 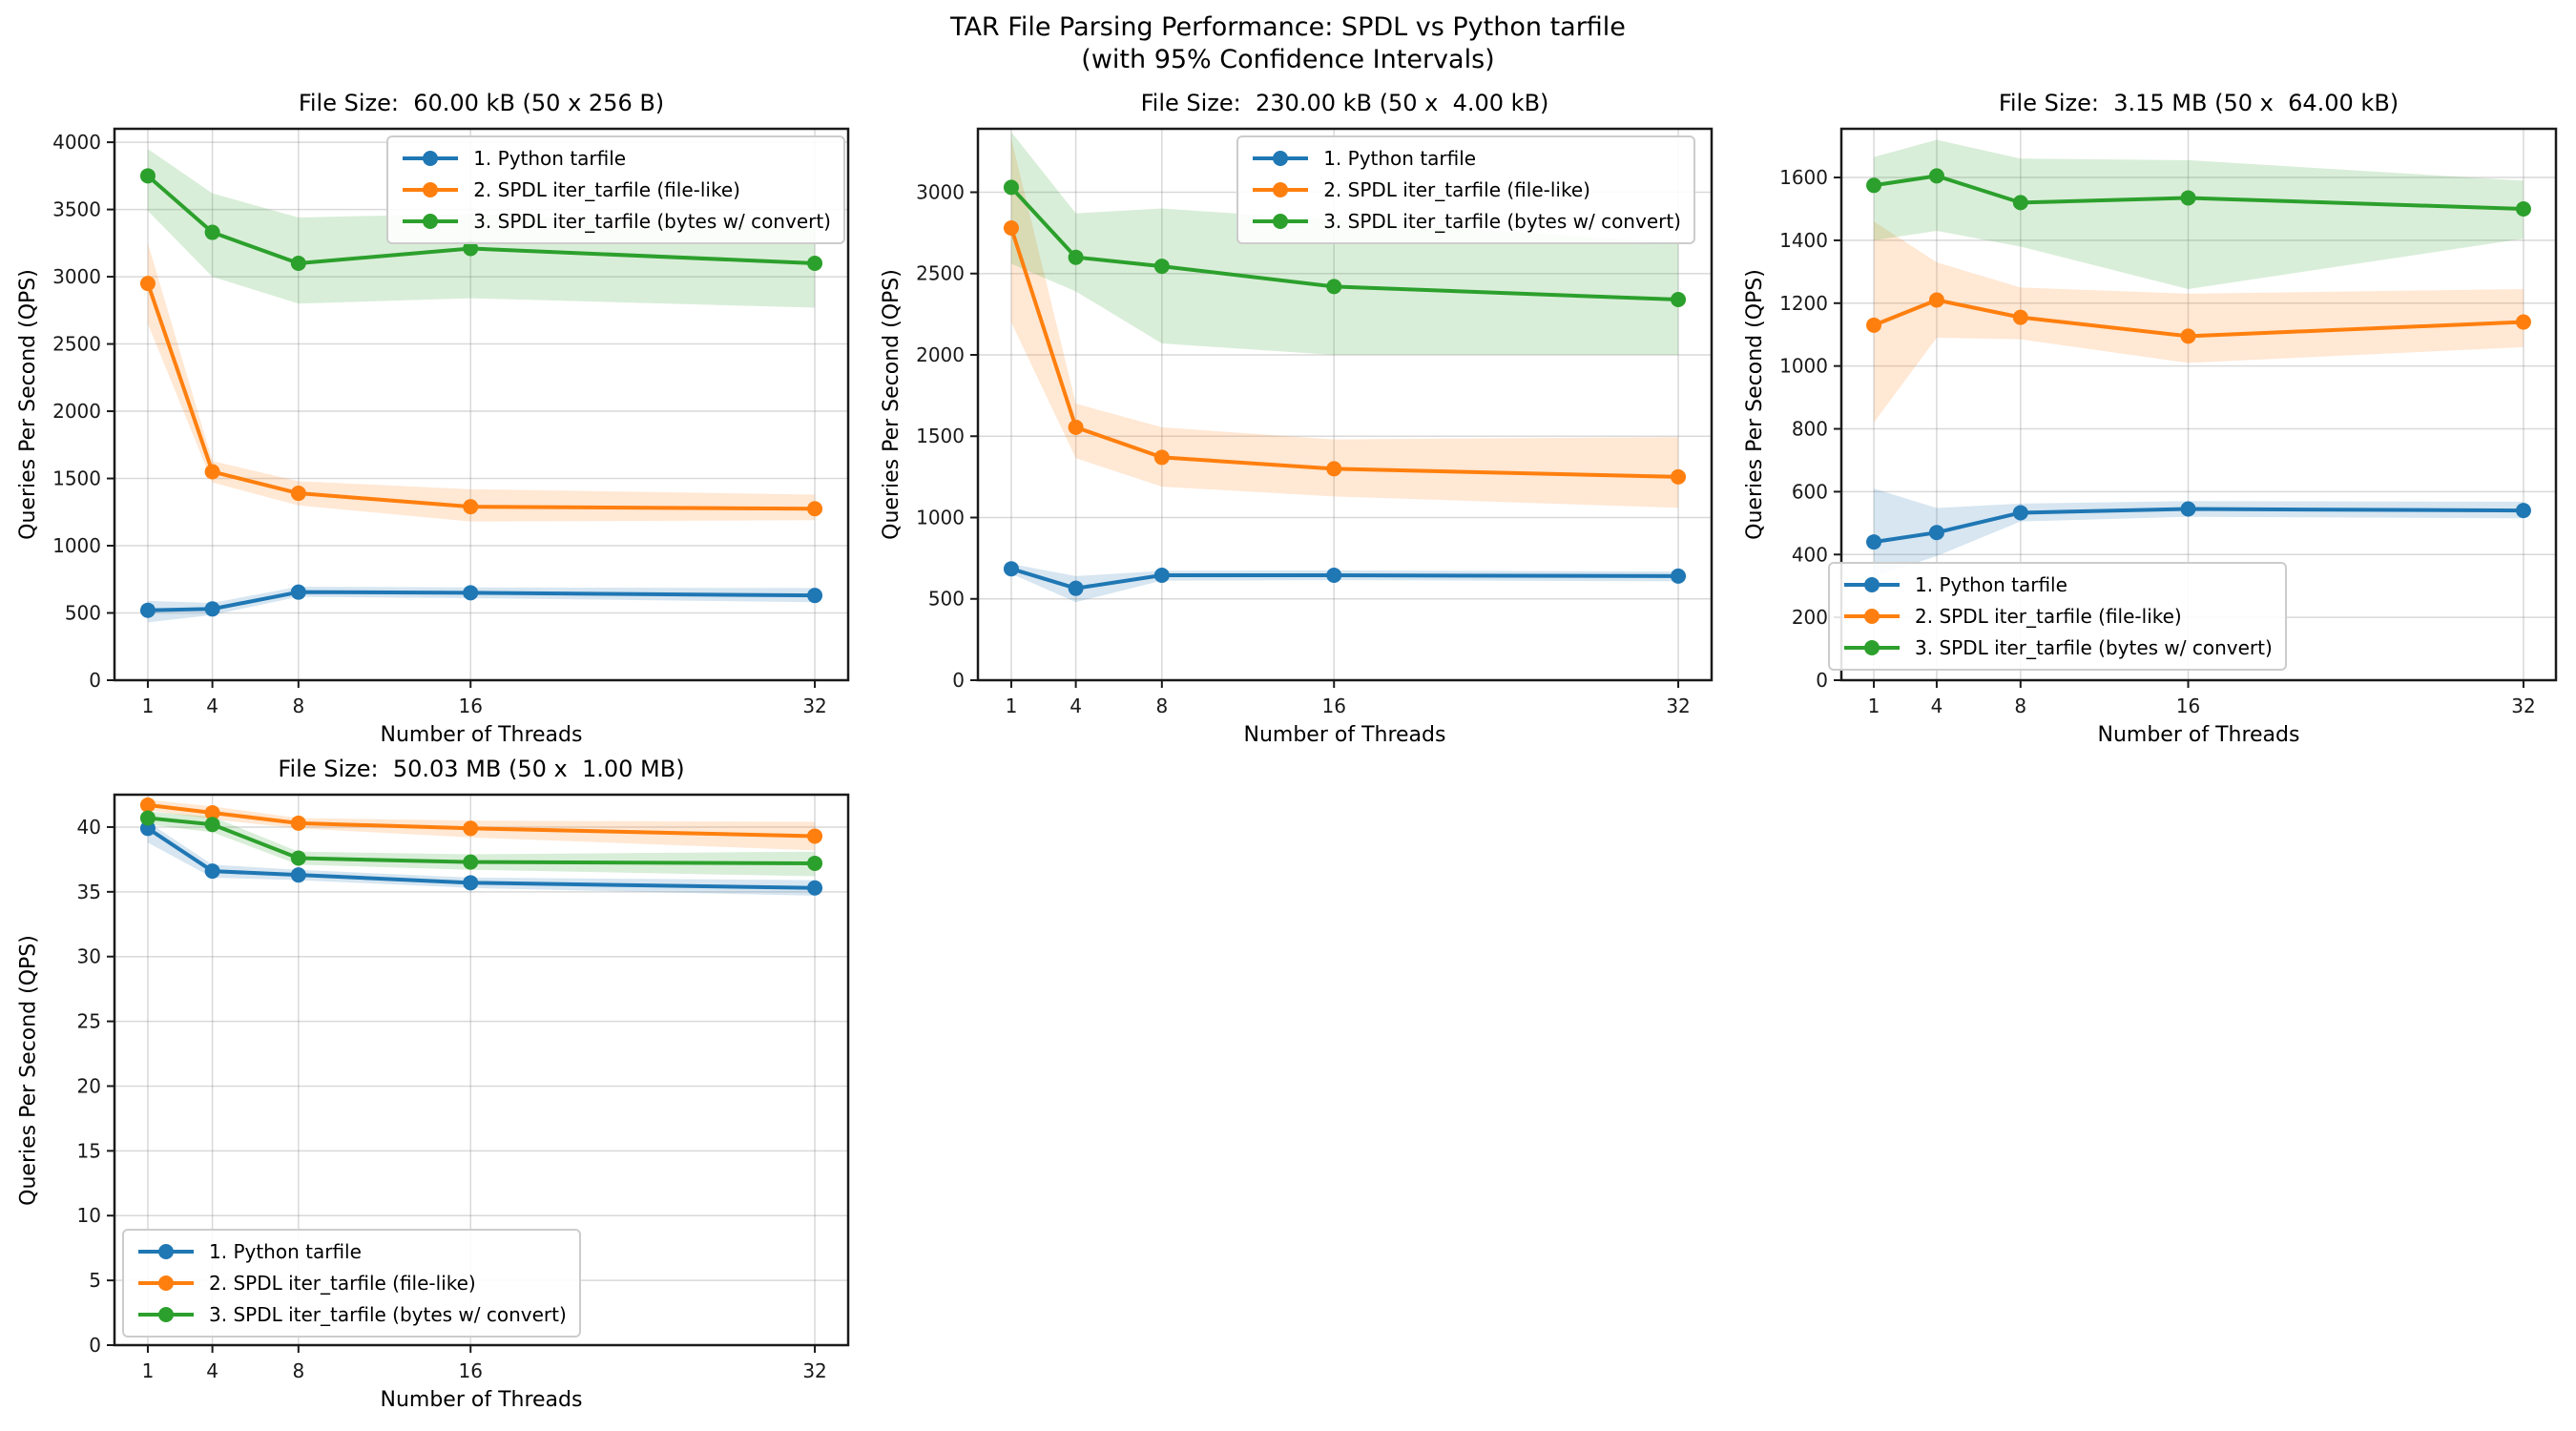 What do you see at coordinates (1810, 554) in the screenshot?
I see `y-tick-label: 400` at bounding box center [1810, 554].